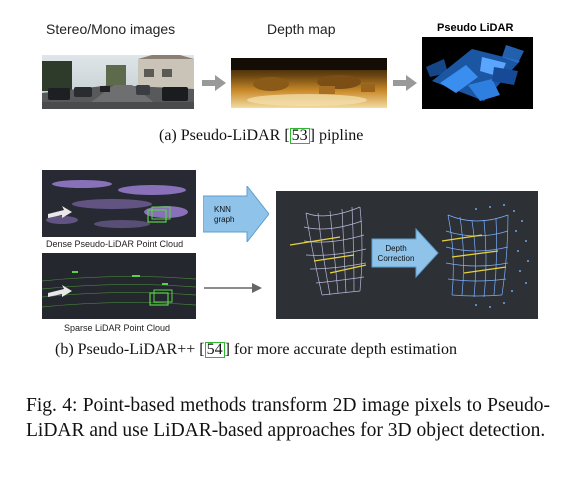  Describe the element at coordinates (309, 83) in the screenshot. I see `depth-map-image` at that location.